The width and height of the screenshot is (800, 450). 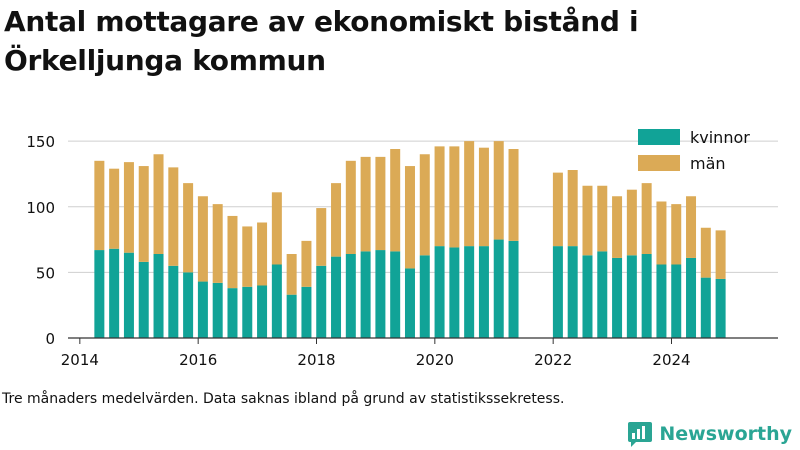 What do you see at coordinates (40, 142) in the screenshot?
I see `y-tick-label: 150` at bounding box center [40, 142].